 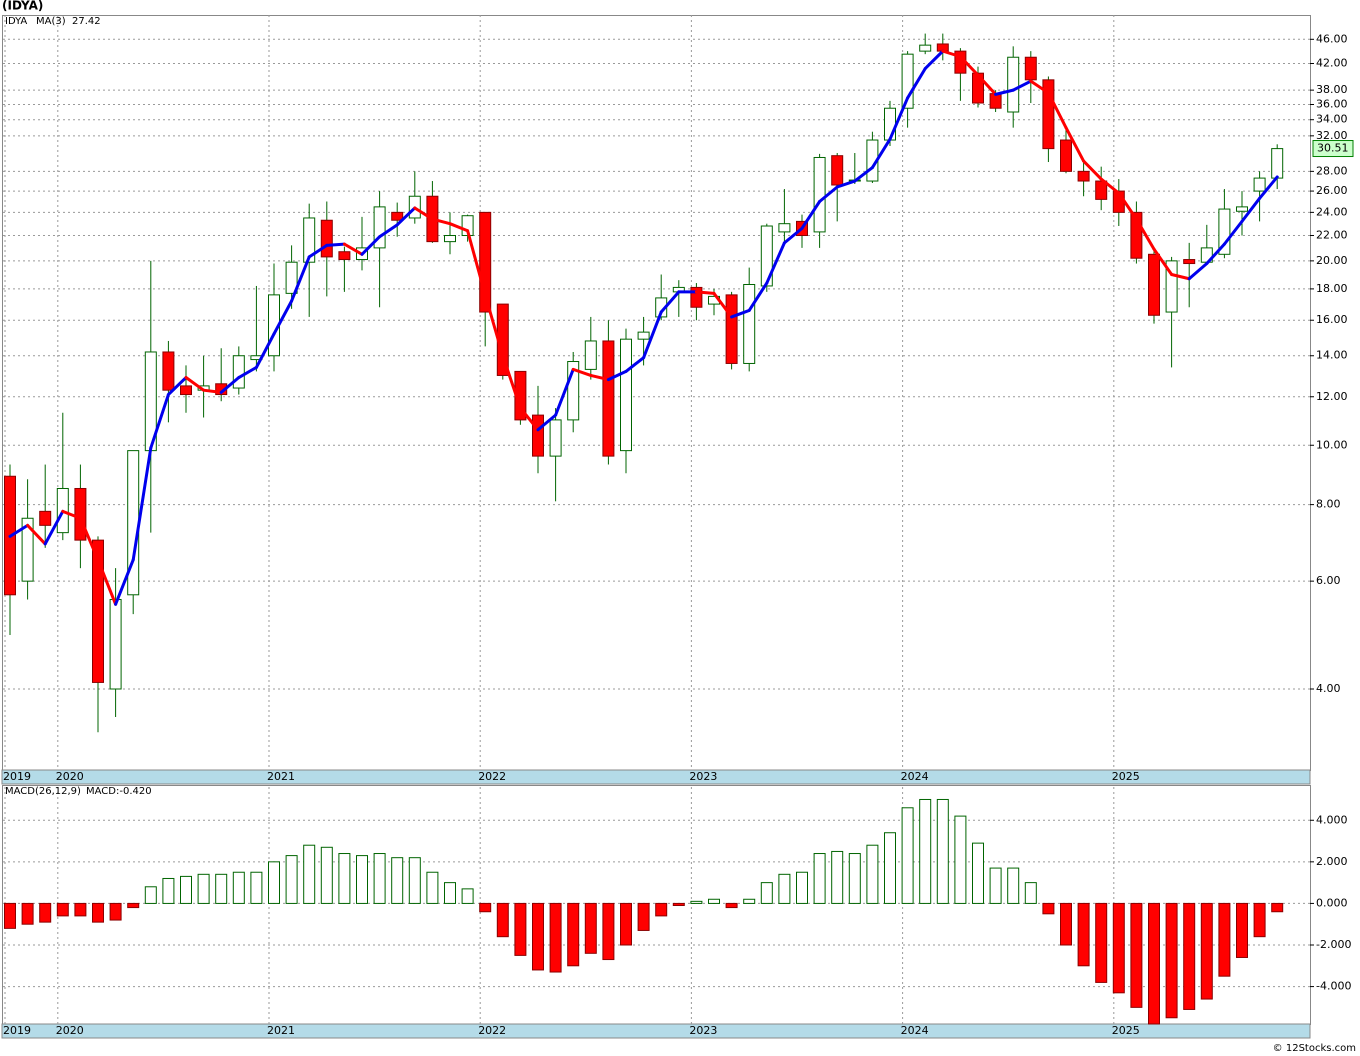 What do you see at coordinates (51, 21) in the screenshot?
I see `legend-ma: MA(3)` at bounding box center [51, 21].